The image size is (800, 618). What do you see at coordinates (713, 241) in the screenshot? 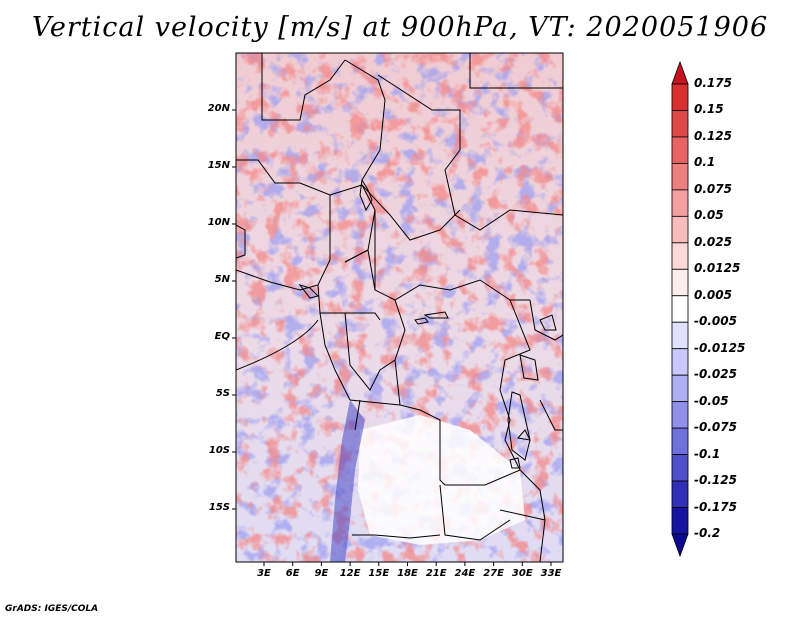
I see `colorbar-label: 0.025` at bounding box center [713, 241].